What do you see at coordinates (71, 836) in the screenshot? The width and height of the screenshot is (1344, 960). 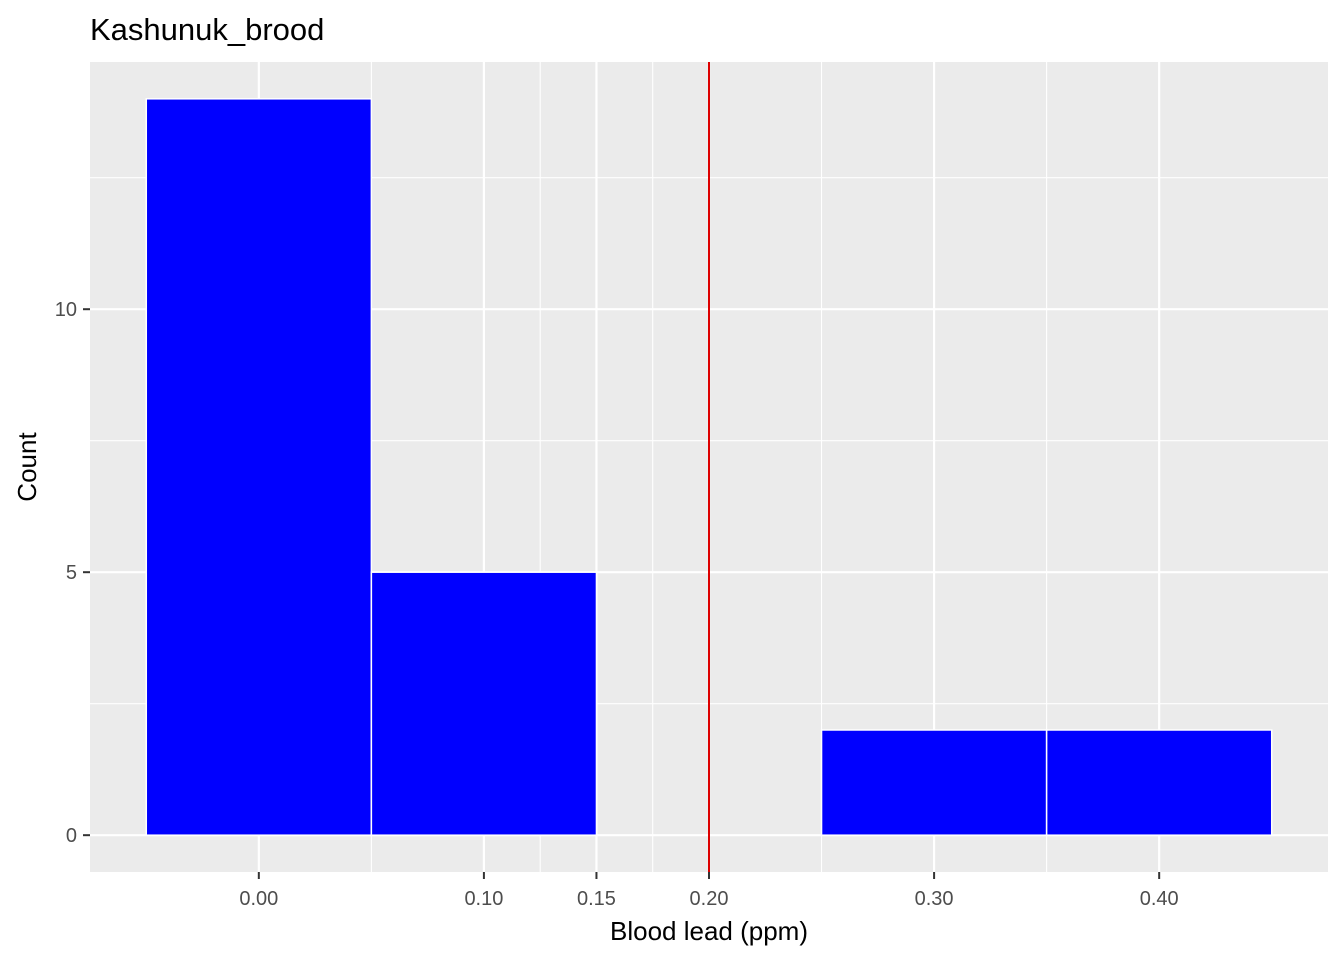 I see `y-tick-label: 0` at bounding box center [71, 836].